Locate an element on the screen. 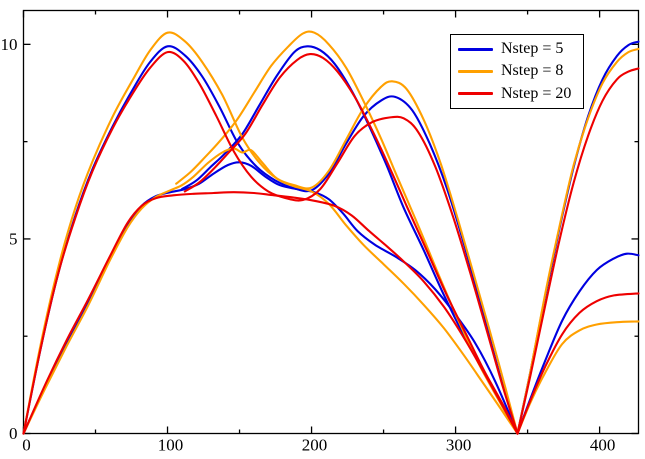 Image resolution: width=645 pixels, height=459 pixels. y-tick-label: 5 is located at coordinates (13, 238).